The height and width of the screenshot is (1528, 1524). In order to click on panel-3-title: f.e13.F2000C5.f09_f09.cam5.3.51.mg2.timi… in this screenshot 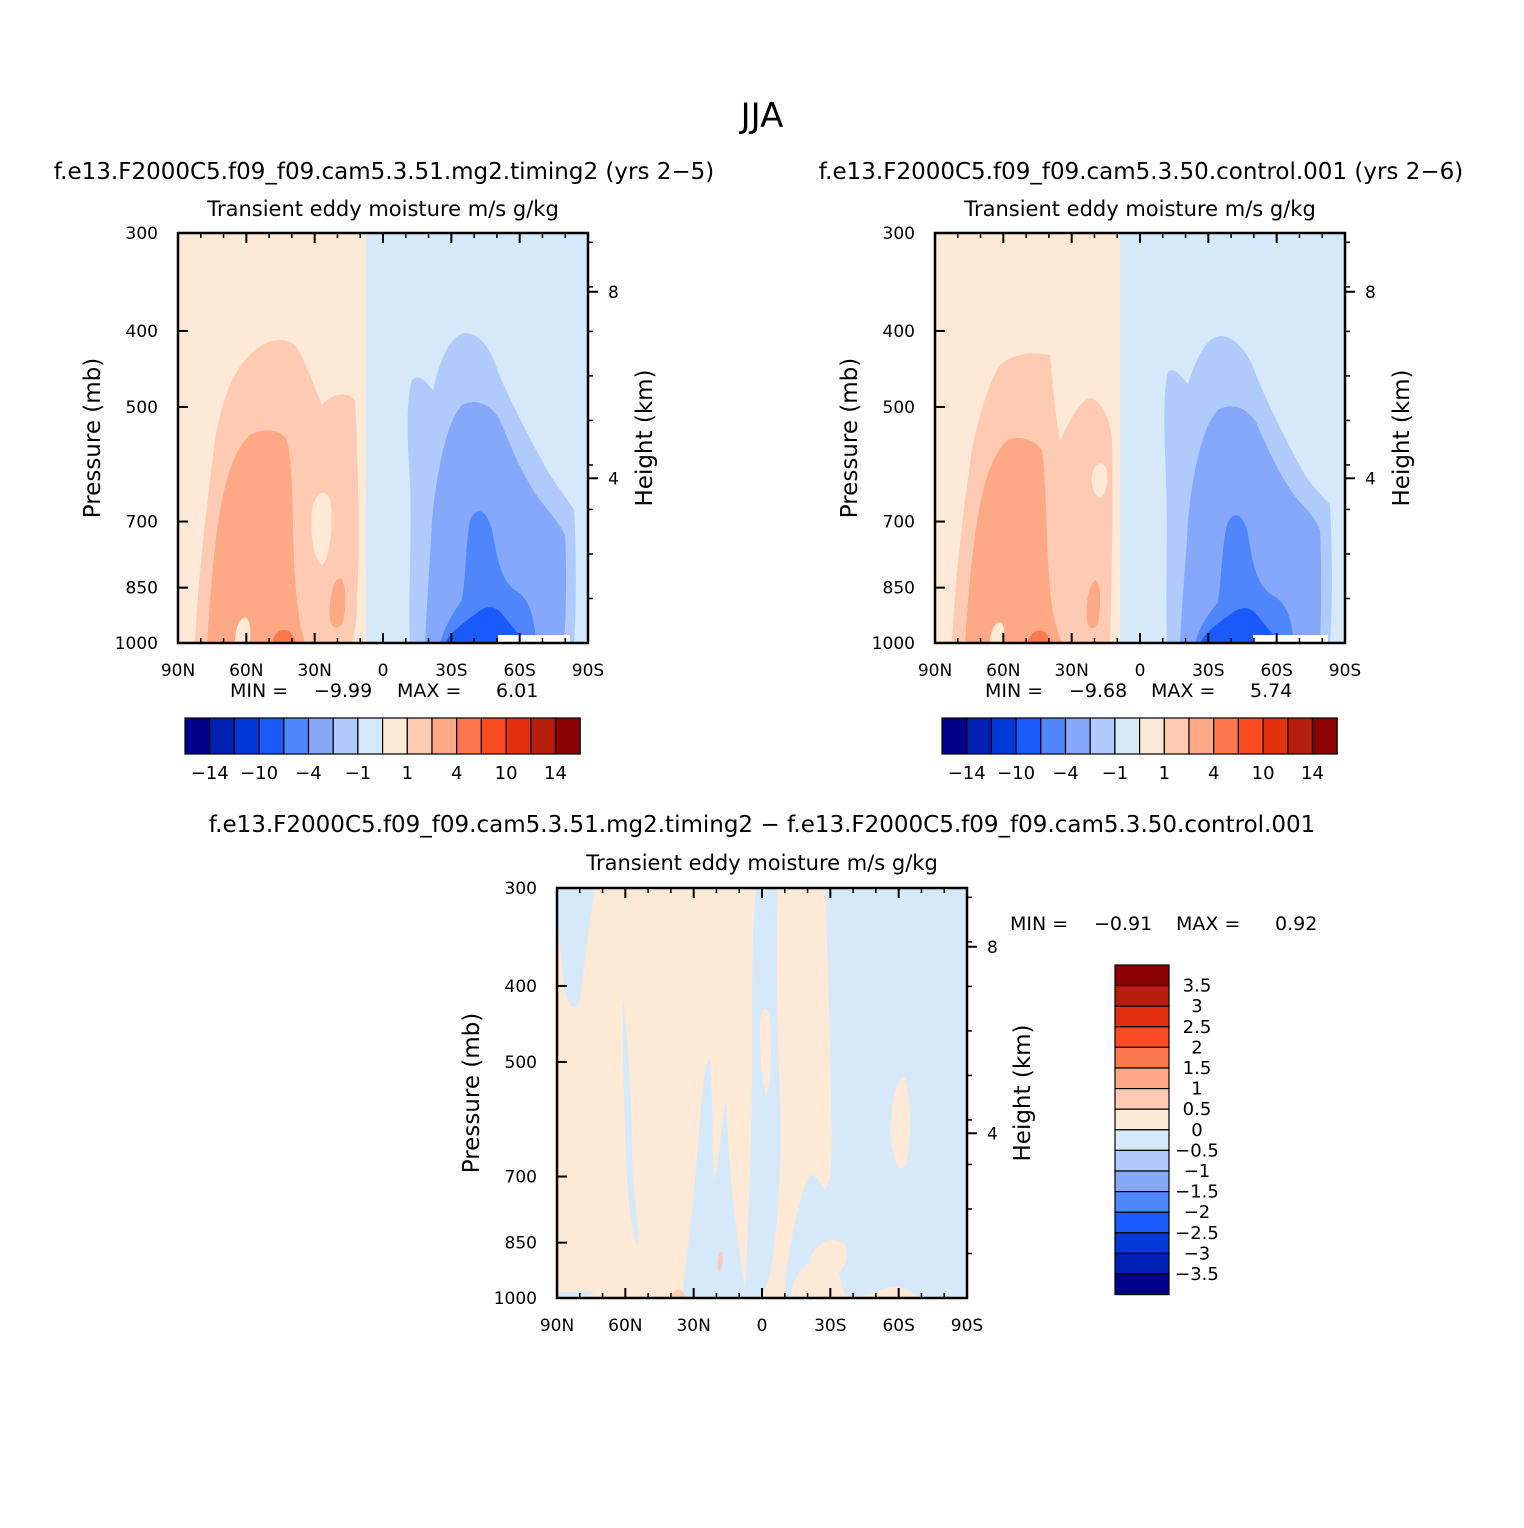, I will do `click(762, 825)`.